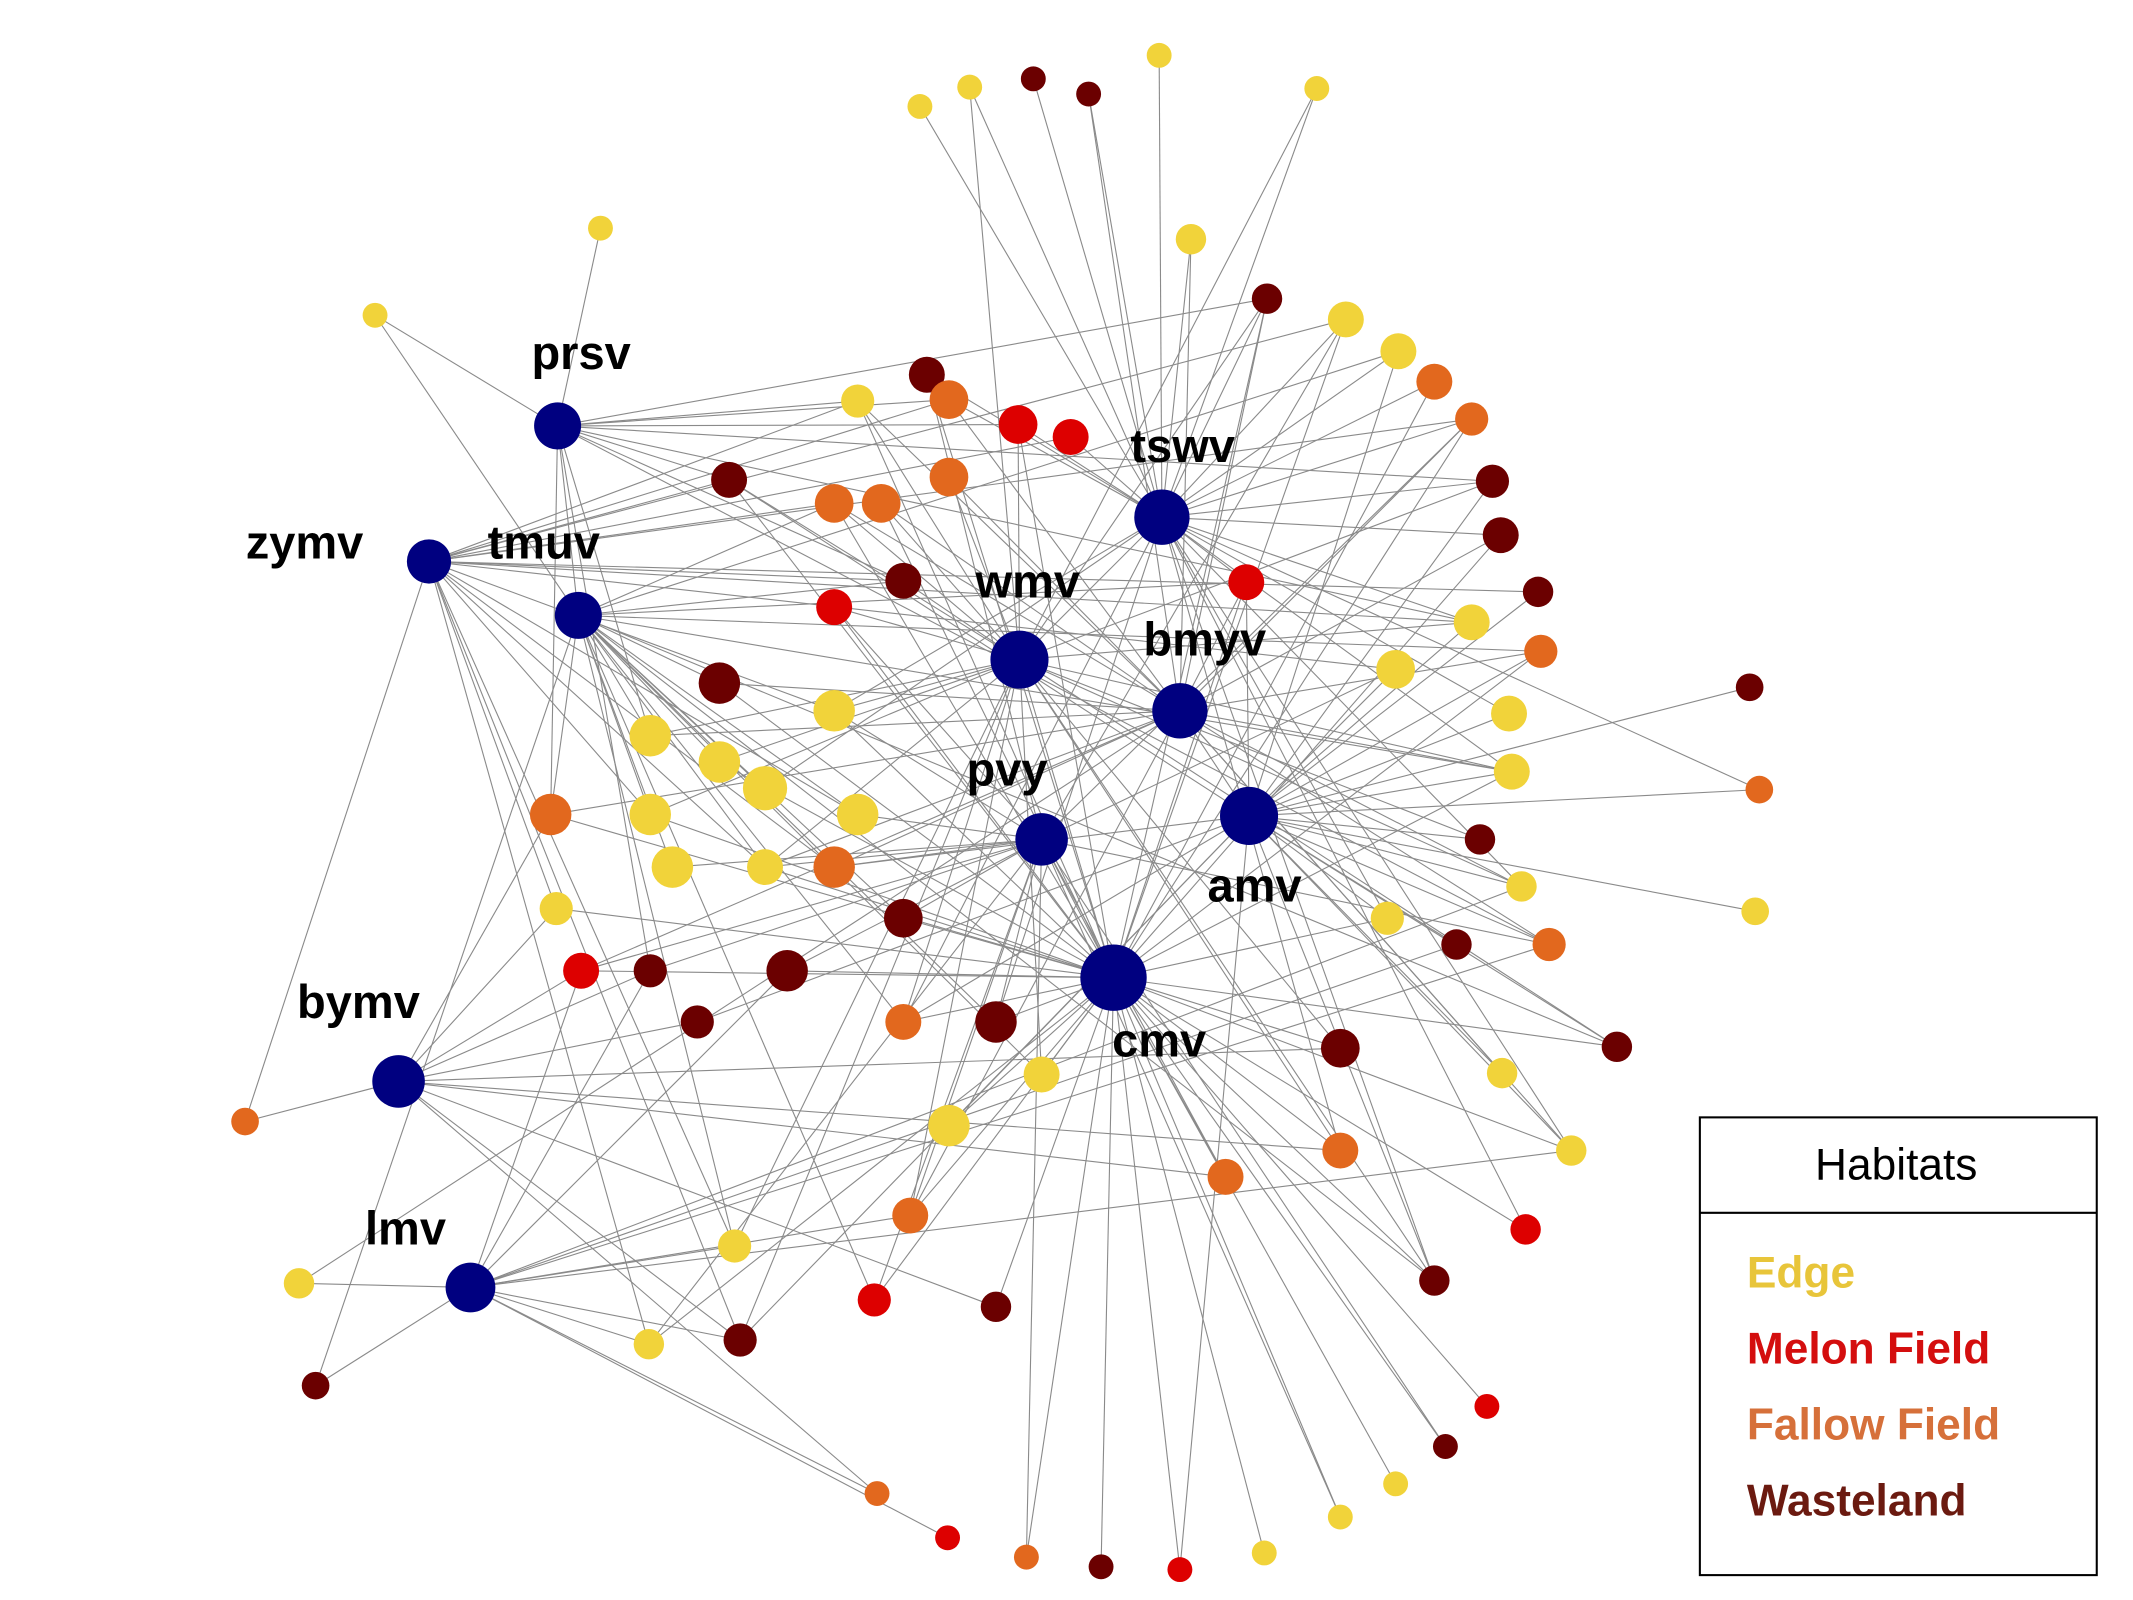 This screenshot has width=2133, height=1600. What do you see at coordinates (1028, 580) in the screenshot?
I see `virus-label: wmv` at bounding box center [1028, 580].